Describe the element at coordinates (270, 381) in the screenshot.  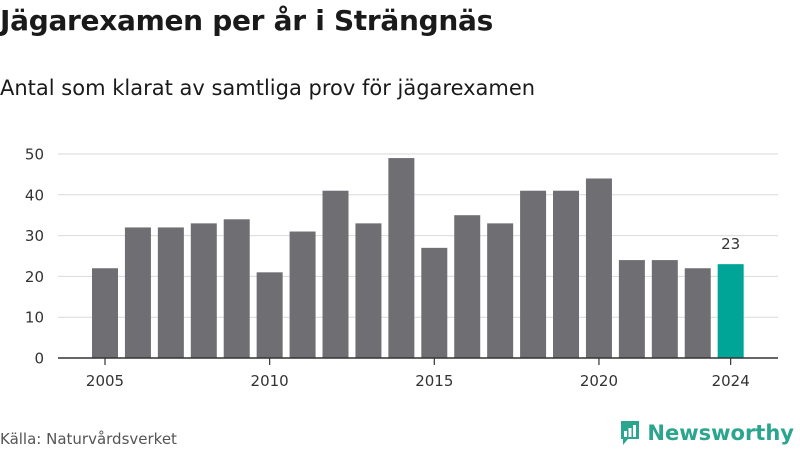
I see `x-tick-label: 2010` at that location.